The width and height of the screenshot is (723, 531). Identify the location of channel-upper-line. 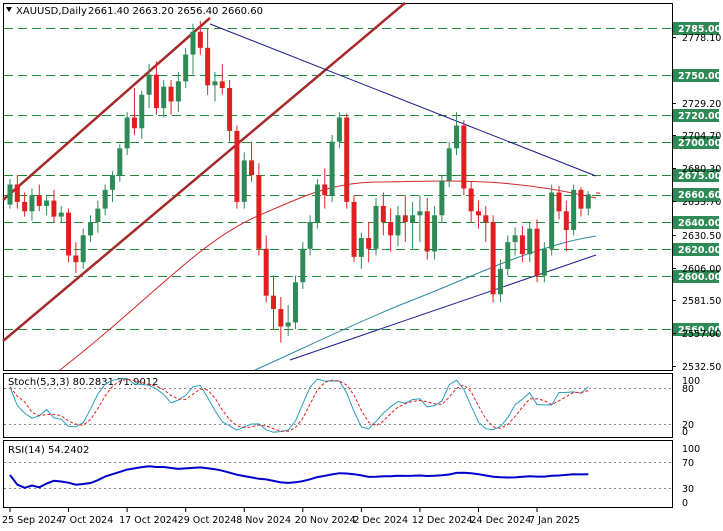
(106, 109).